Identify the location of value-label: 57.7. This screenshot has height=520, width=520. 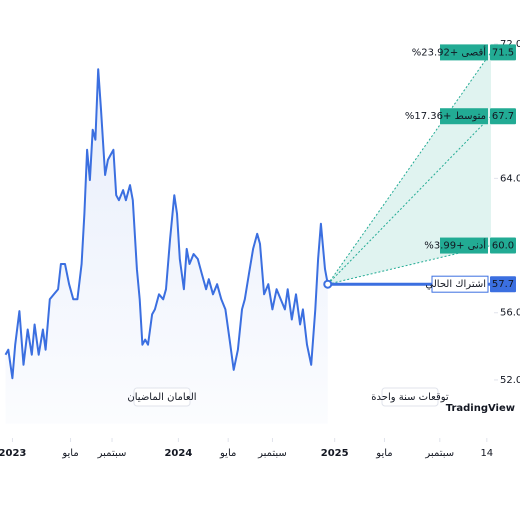
(503, 284).